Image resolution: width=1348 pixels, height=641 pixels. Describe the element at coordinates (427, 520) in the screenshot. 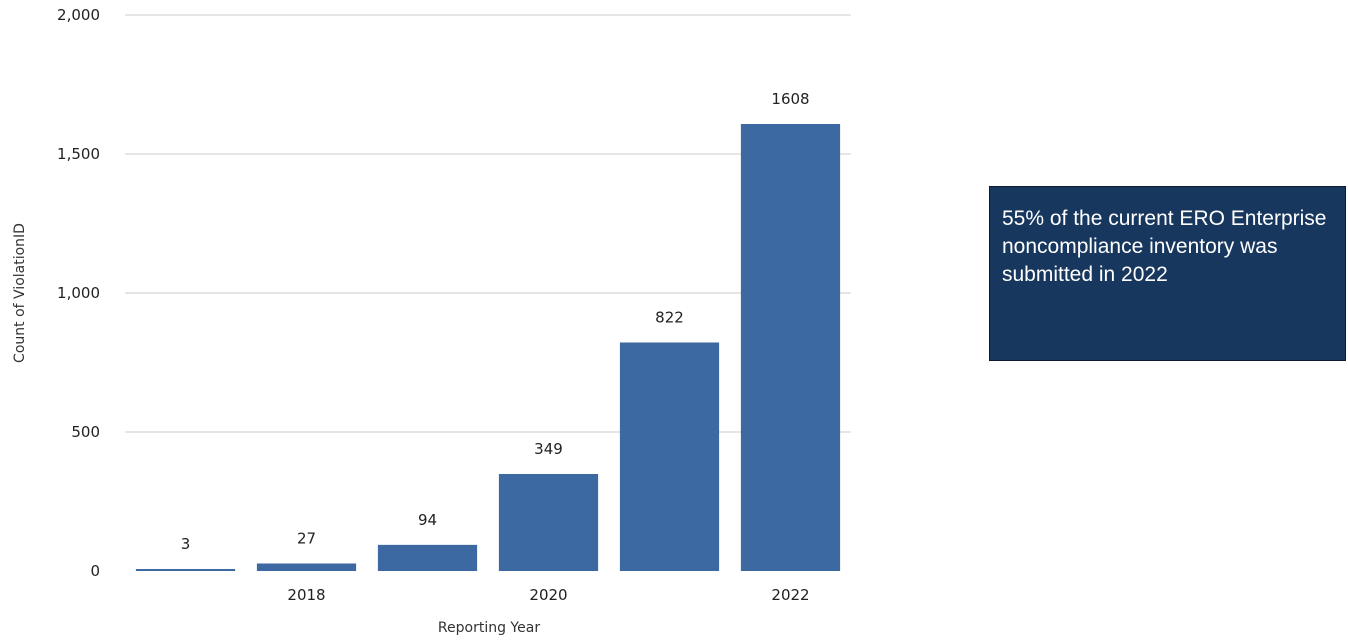

I see `data-label: 94` at that location.